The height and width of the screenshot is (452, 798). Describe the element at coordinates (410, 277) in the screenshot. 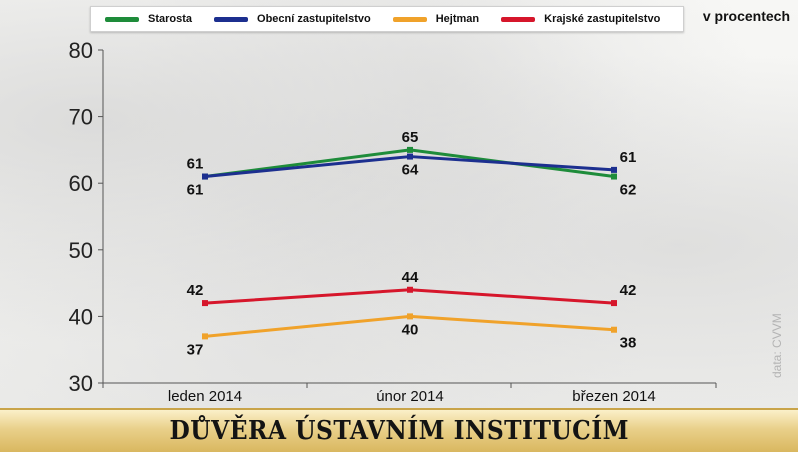

I see `data-label: 44` at that location.